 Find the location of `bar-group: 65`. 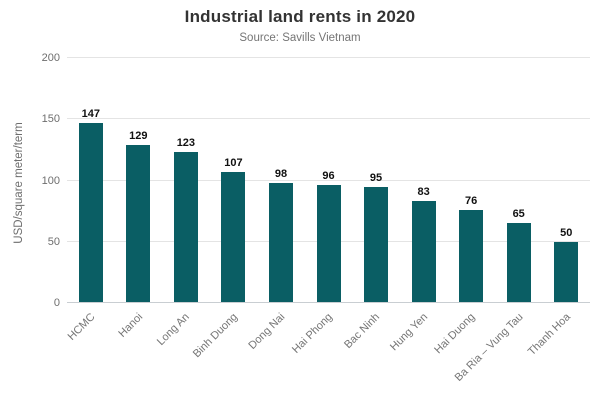

bar-group: 65 is located at coordinates (519, 180).